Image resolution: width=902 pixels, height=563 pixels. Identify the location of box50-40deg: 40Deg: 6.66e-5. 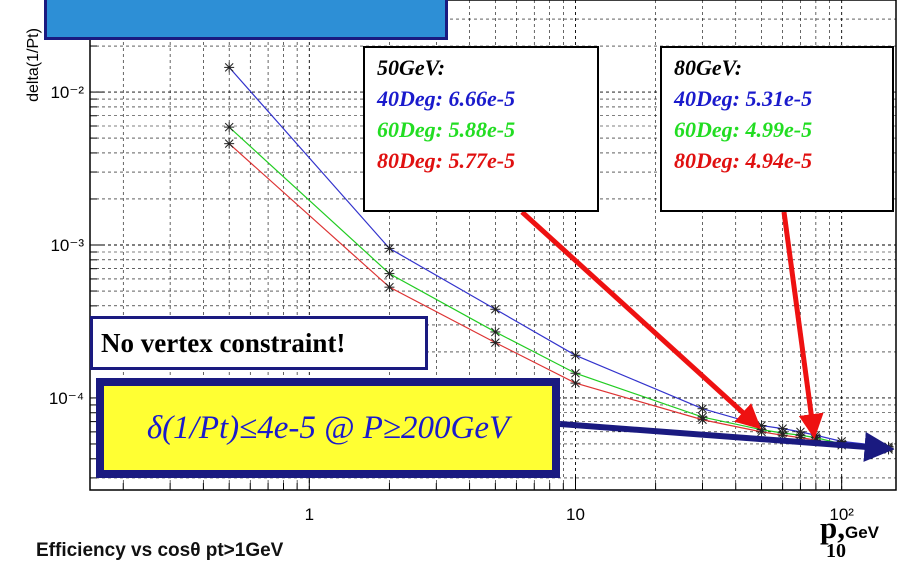
(446, 98).